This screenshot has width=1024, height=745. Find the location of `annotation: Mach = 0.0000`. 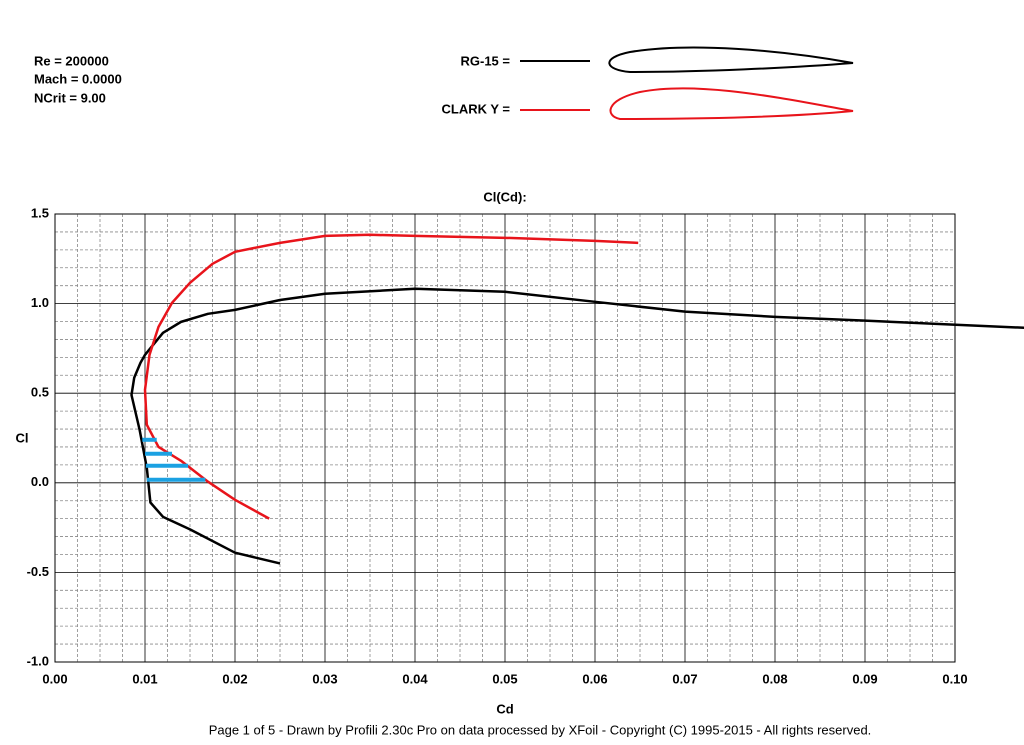

annotation: Mach = 0.0000 is located at coordinates (78, 78).